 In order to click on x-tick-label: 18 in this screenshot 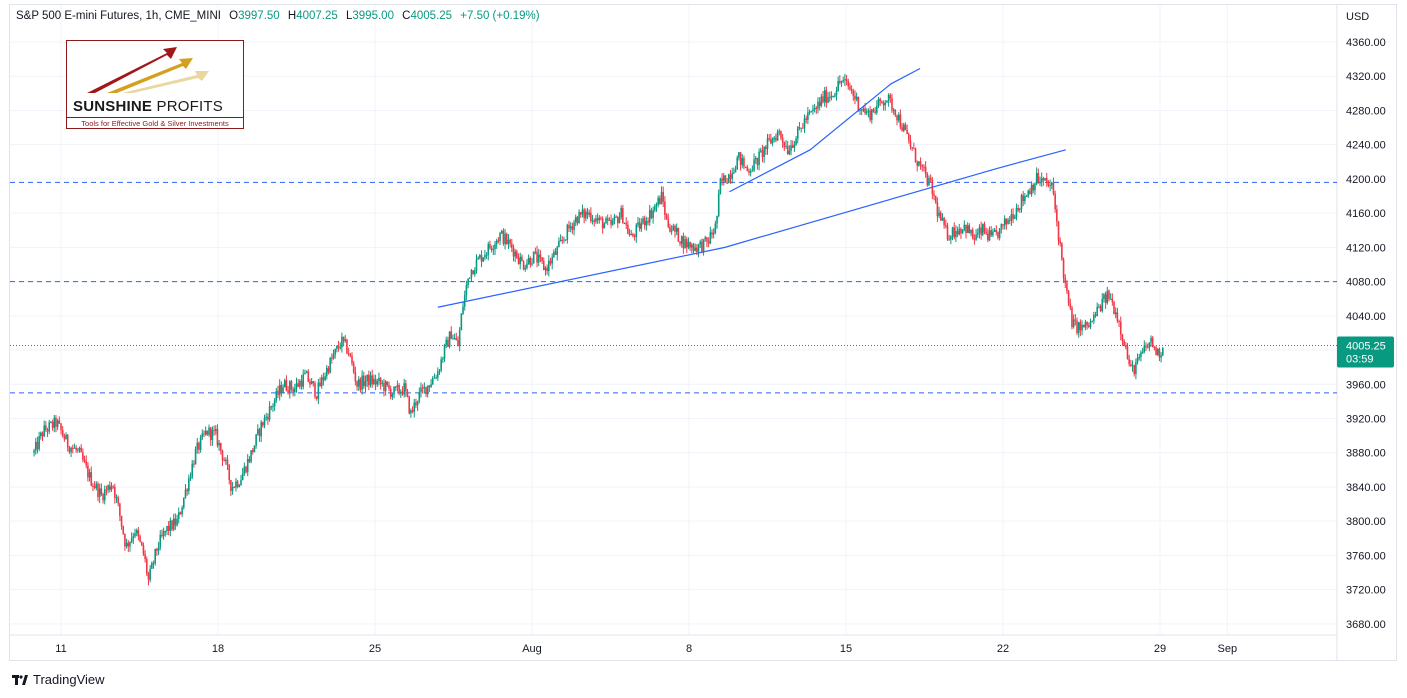, I will do `click(218, 649)`.